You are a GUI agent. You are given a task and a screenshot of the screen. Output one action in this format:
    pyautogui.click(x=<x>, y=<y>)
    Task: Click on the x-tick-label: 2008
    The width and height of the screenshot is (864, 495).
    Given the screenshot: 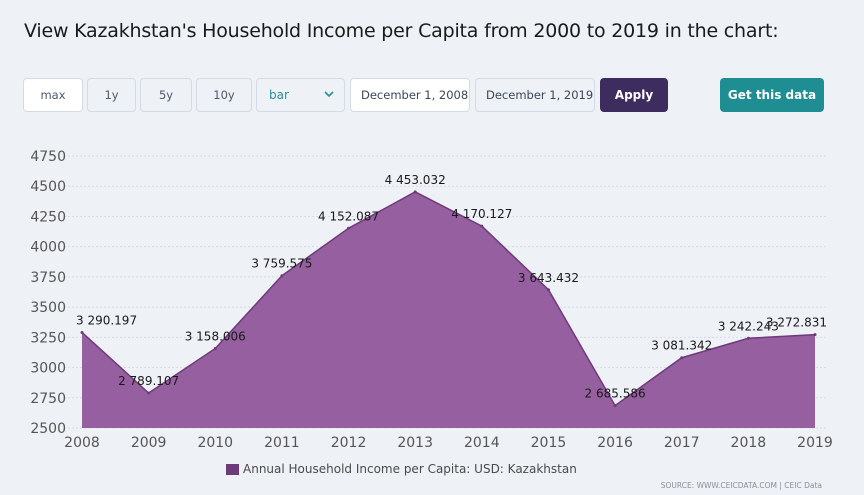 What is the action you would take?
    pyautogui.click(x=82, y=443)
    